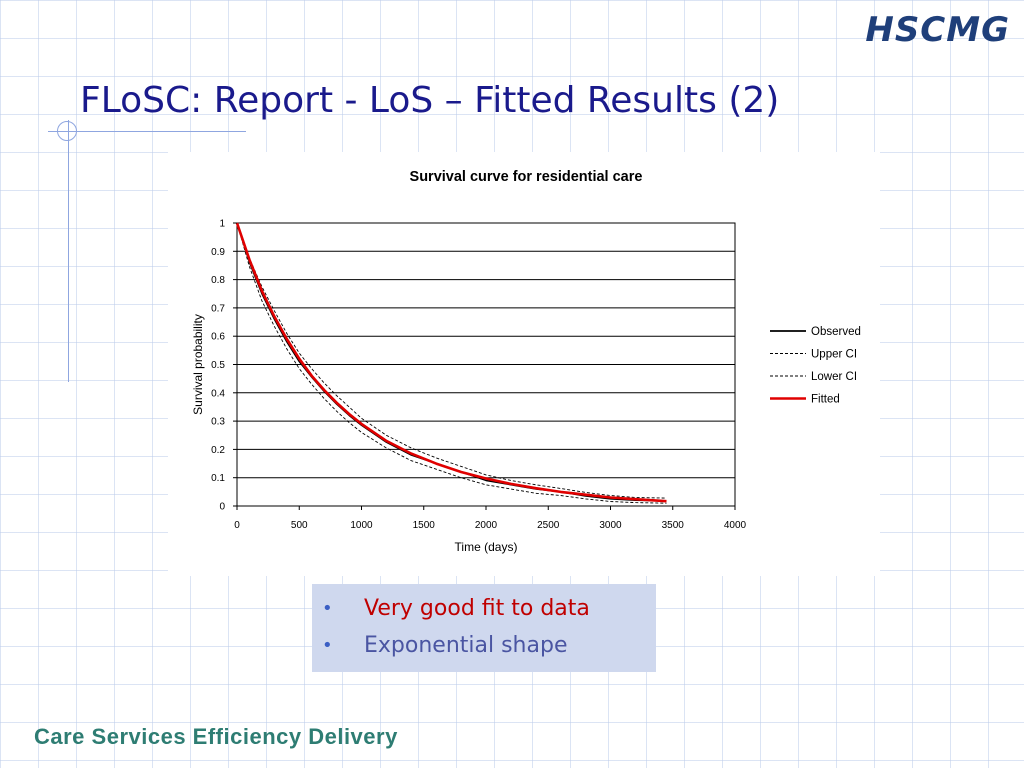 The width and height of the screenshot is (1024, 768). I want to click on x-tick-label: 3500, so click(673, 525).